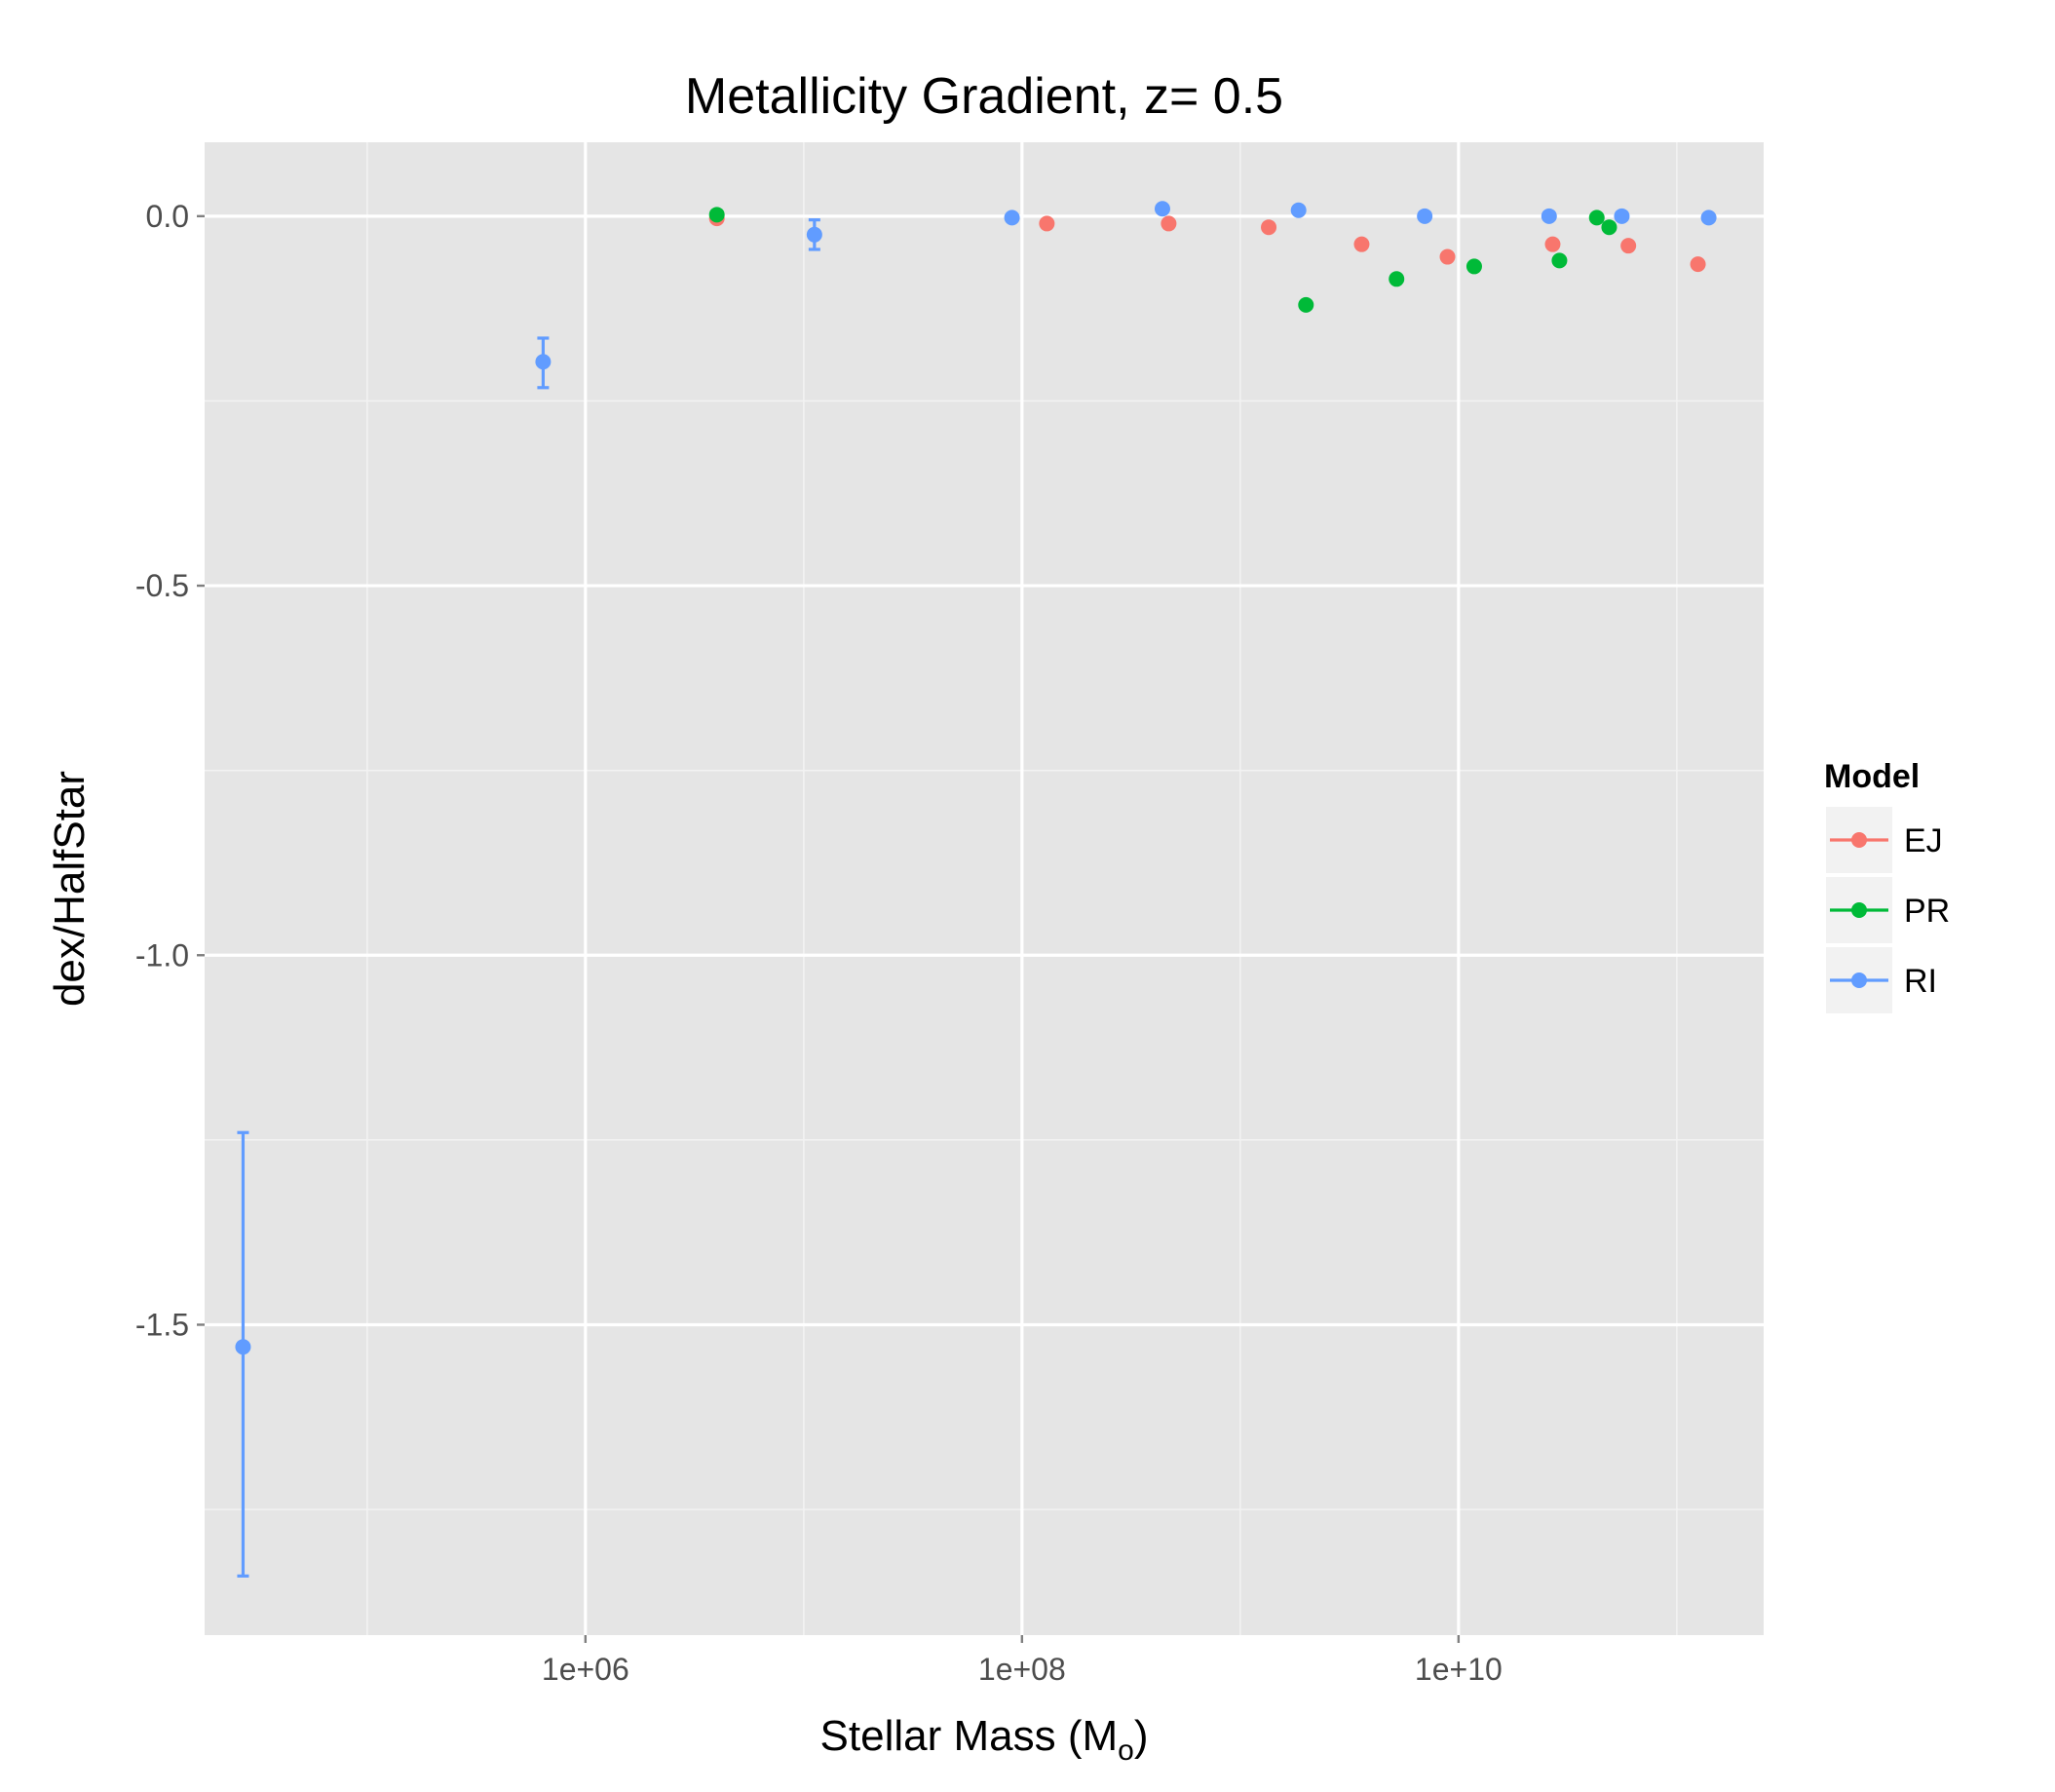 This screenshot has width=2055, height=1792. I want to click on x-axis-ticks: 1e+06 1e+08 1e+10, so click(1023, 1661).